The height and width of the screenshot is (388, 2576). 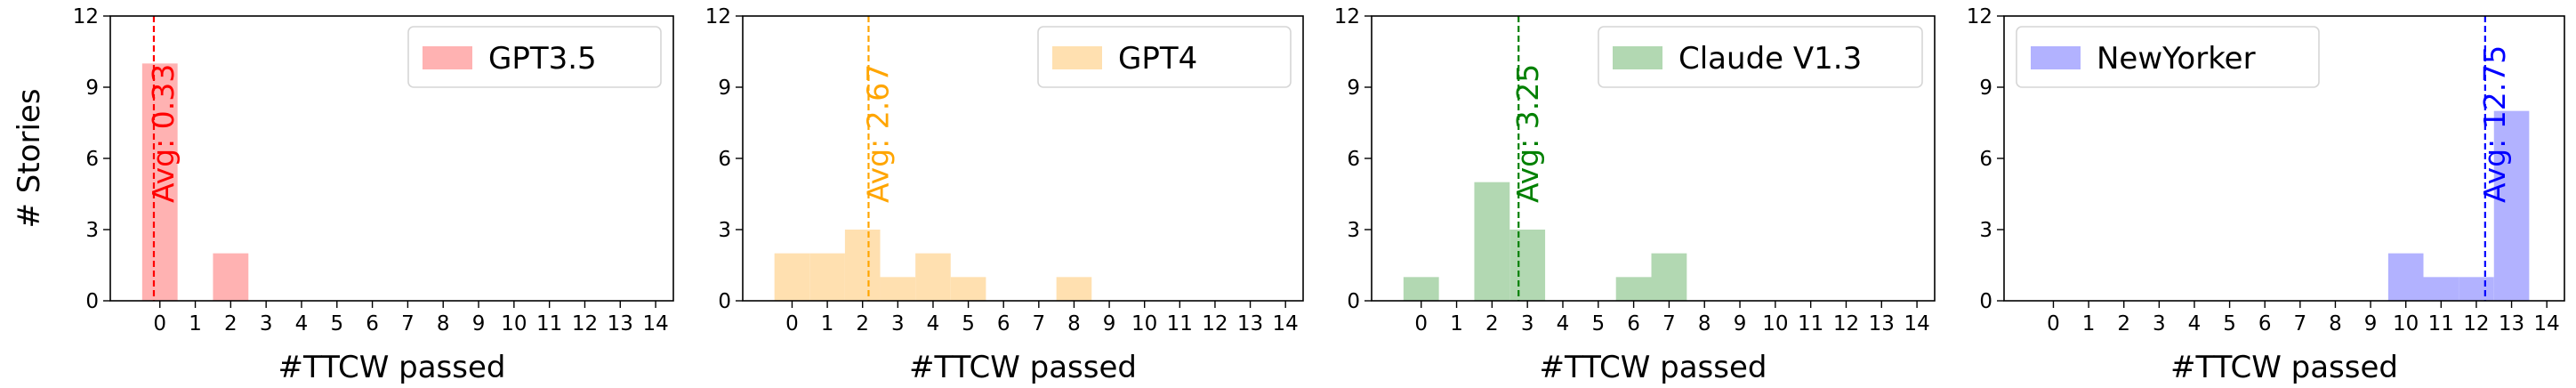 I want to click on average-label: Avg: 12.75, so click(x=2494, y=124).